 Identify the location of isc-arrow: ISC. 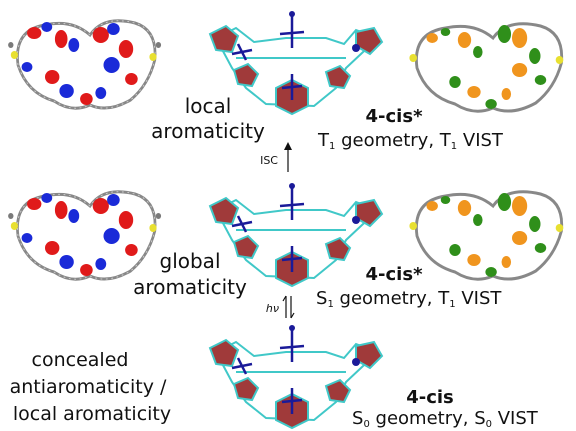
(276, 157).